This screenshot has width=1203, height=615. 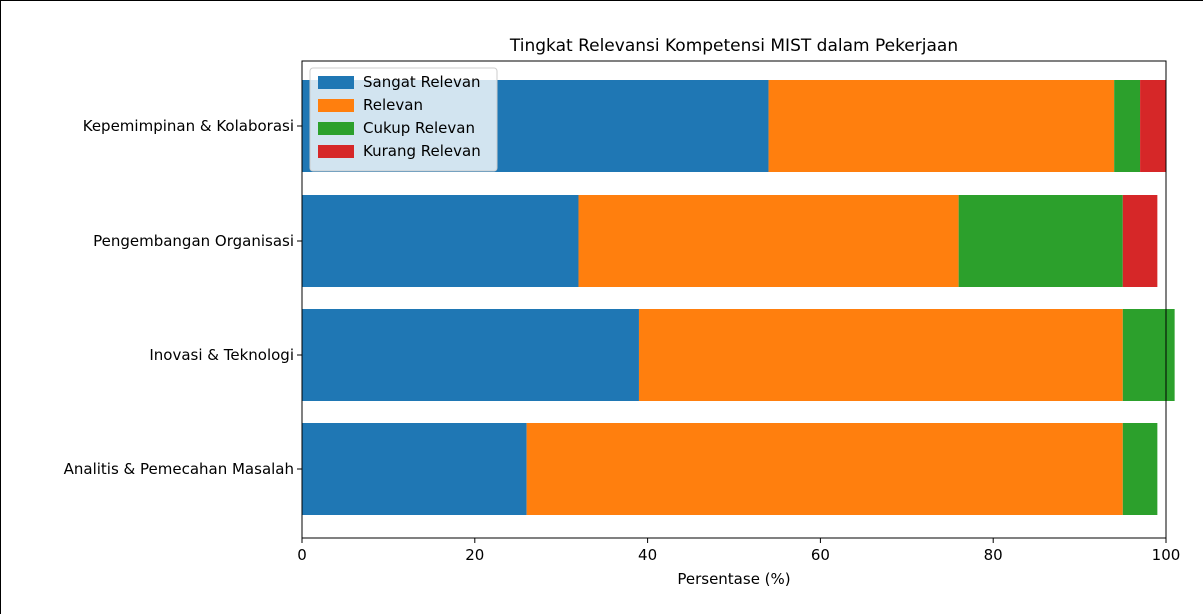 I want to click on x-tick-label: 100, so click(x=1166, y=555).